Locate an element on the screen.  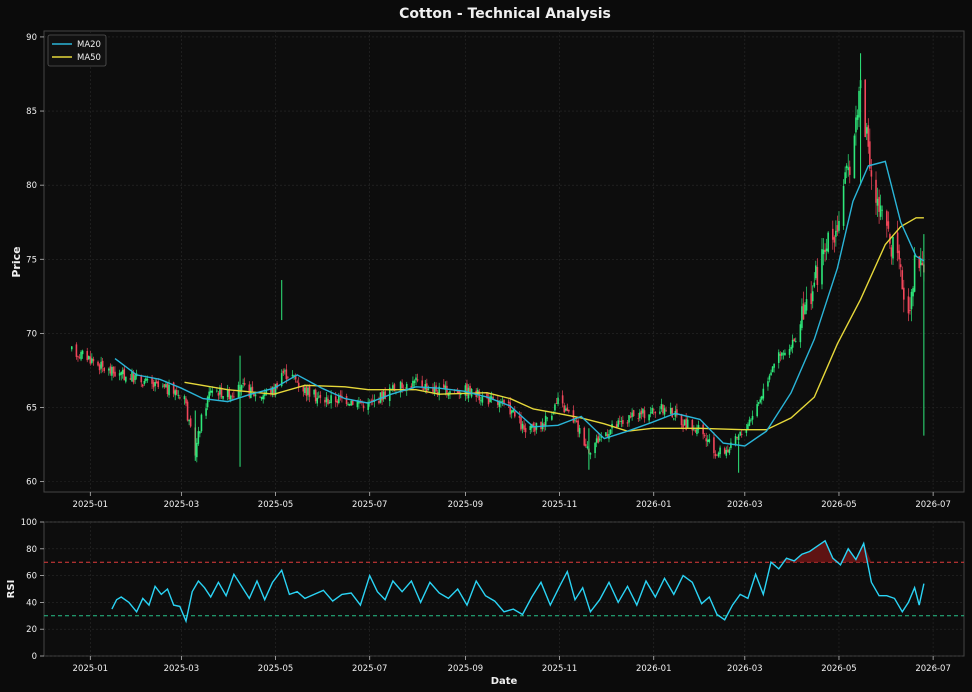
rsi-y-tick-label: 40 is located at coordinates (31, 603).